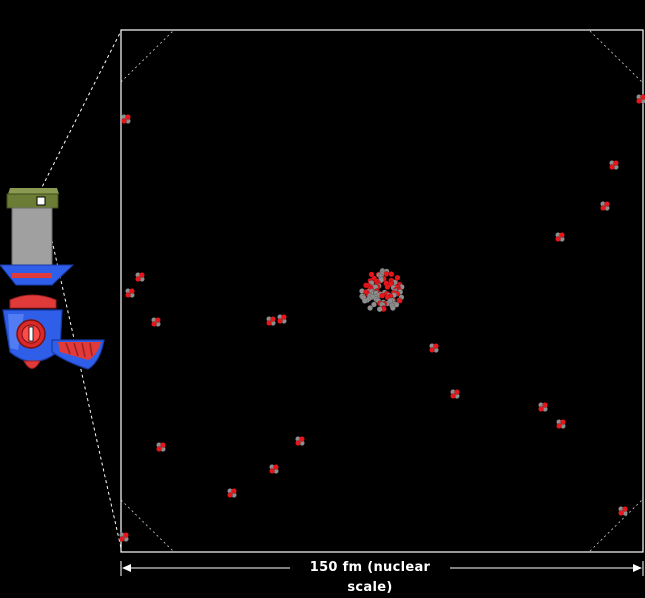  What do you see at coordinates (370, 576) in the screenshot?
I see `scale-bar-label: 150 fm (nuclear scale)` at bounding box center [370, 576].